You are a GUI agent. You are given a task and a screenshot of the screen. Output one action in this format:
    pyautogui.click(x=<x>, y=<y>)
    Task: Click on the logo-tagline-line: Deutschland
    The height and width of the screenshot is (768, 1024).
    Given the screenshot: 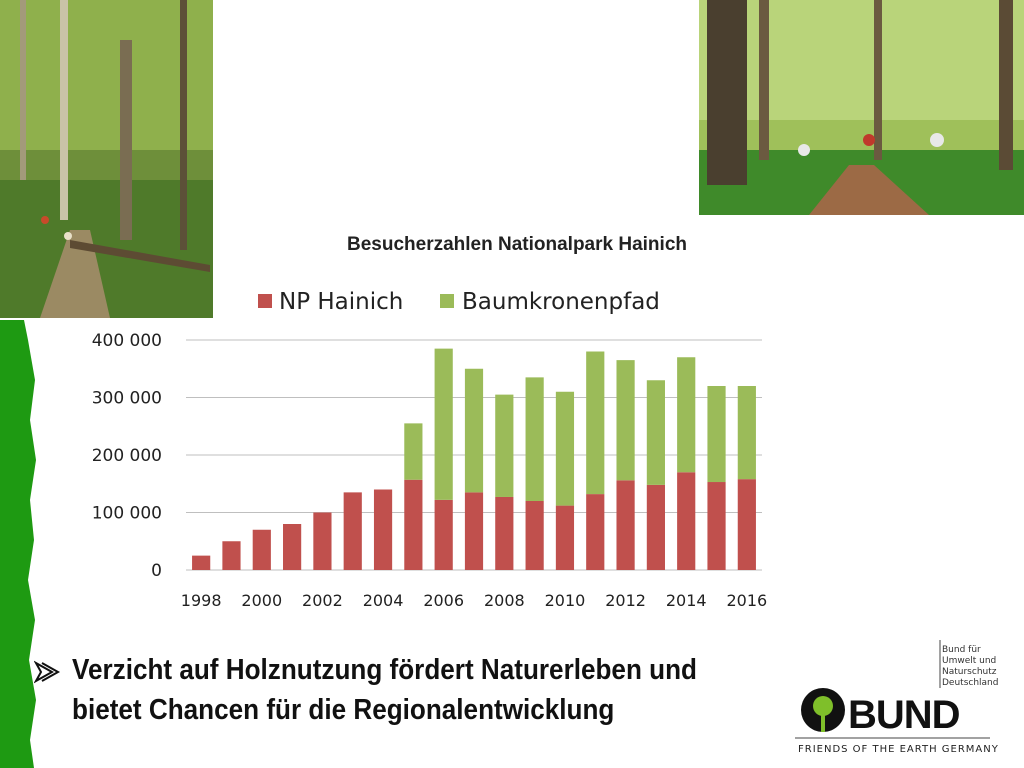 What is the action you would take?
    pyautogui.click(x=970, y=683)
    